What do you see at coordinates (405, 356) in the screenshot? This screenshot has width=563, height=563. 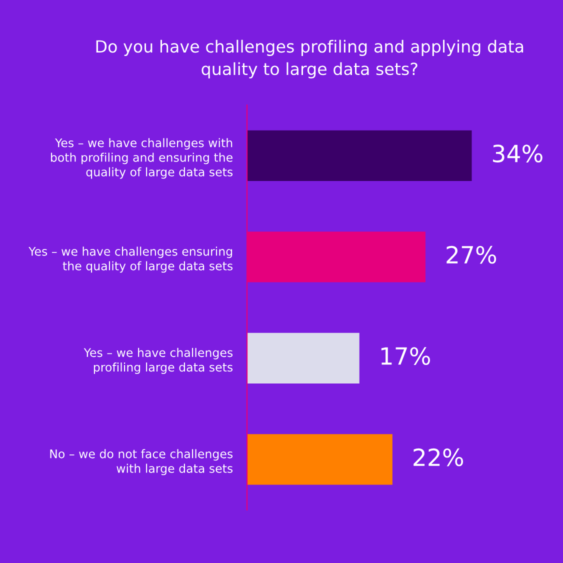 I see `data-label: 17%` at bounding box center [405, 356].